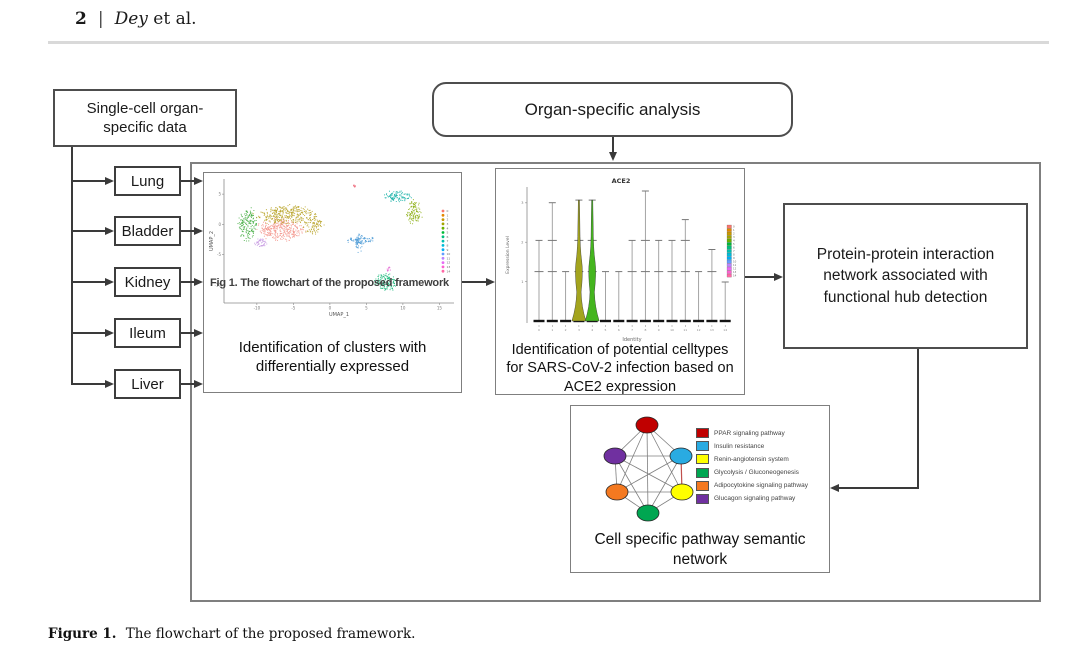 This screenshot has width=1079, height=654. Describe the element at coordinates (905, 254) in the screenshot. I see `ppi-line1: Protein-protein interaction` at that location.